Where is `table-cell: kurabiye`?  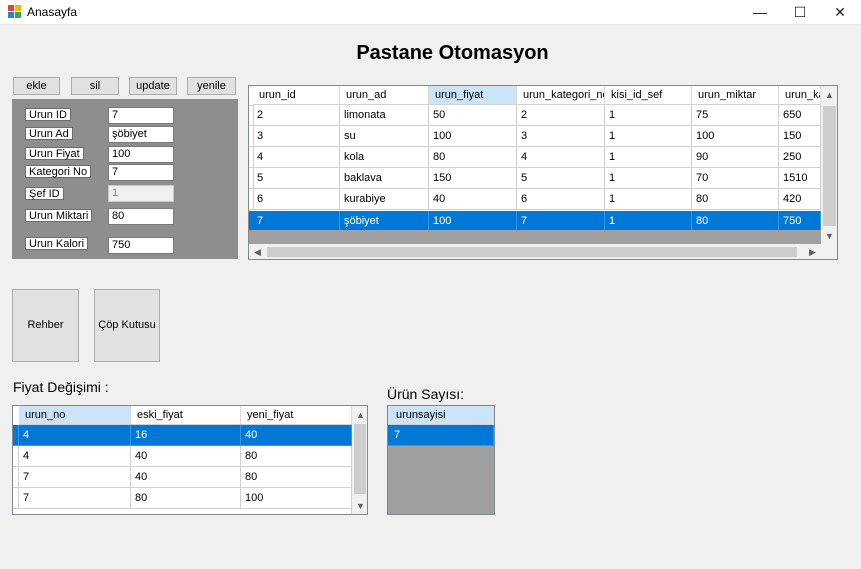
table-cell: kurabiye is located at coordinates (384, 199).